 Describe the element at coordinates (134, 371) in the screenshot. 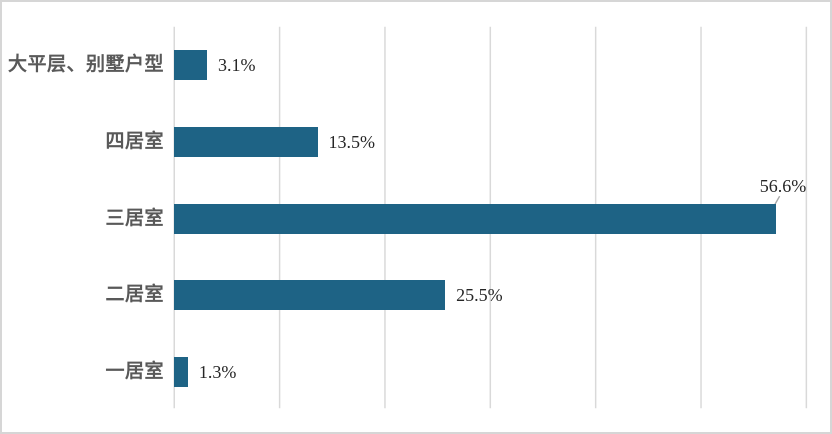

I see `category-label: 一居室` at that location.